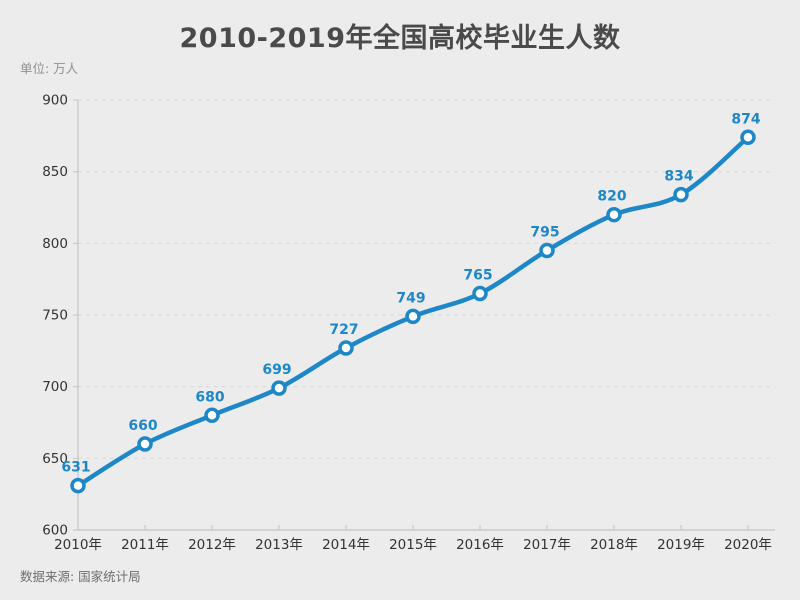 The height and width of the screenshot is (600, 800). Describe the element at coordinates (346, 545) in the screenshot. I see `x-tick-label: 2014年` at that location.